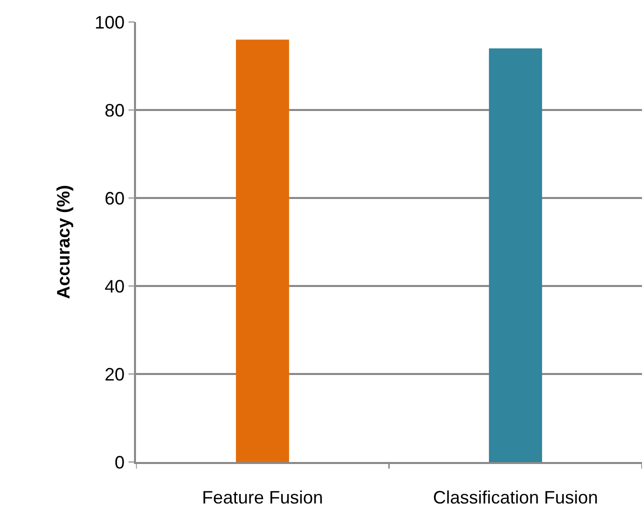 This screenshot has height=523, width=644. What do you see at coordinates (119, 462) in the screenshot?
I see `y-tick-label: 0` at bounding box center [119, 462].